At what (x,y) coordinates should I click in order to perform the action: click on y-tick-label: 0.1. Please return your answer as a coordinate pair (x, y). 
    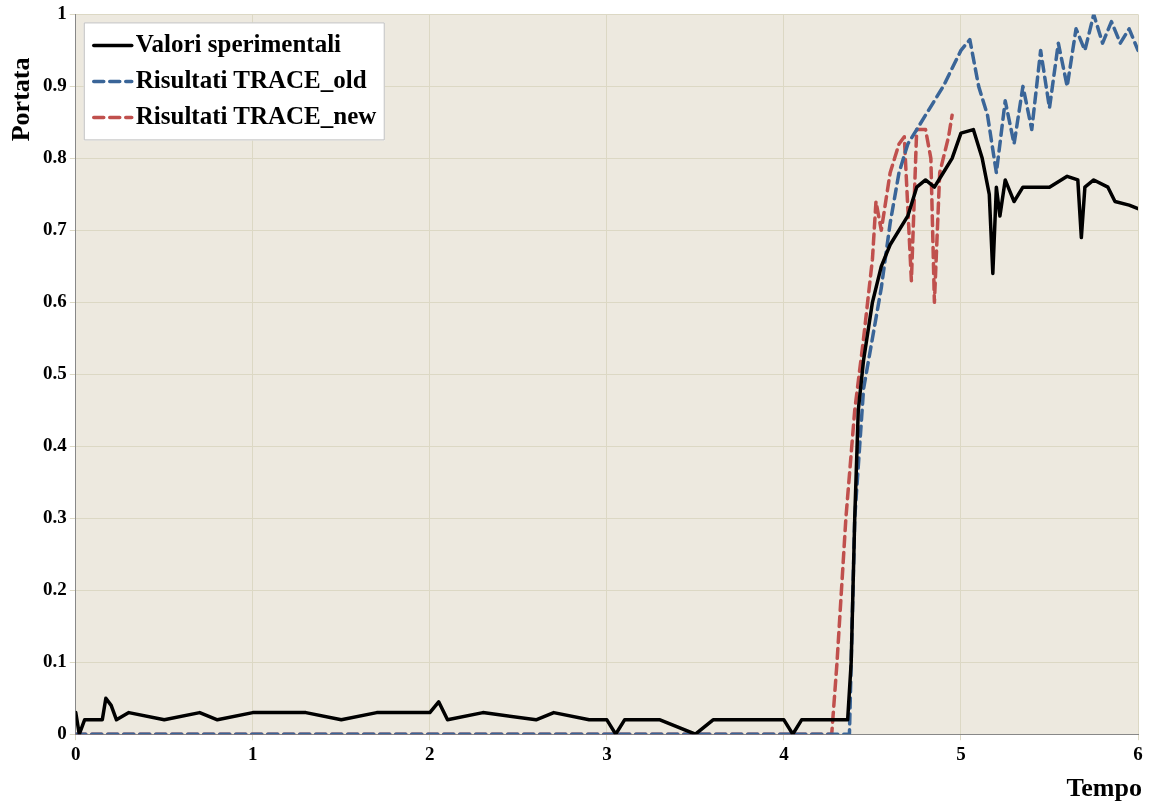
    Looking at the image, I should click on (55, 661).